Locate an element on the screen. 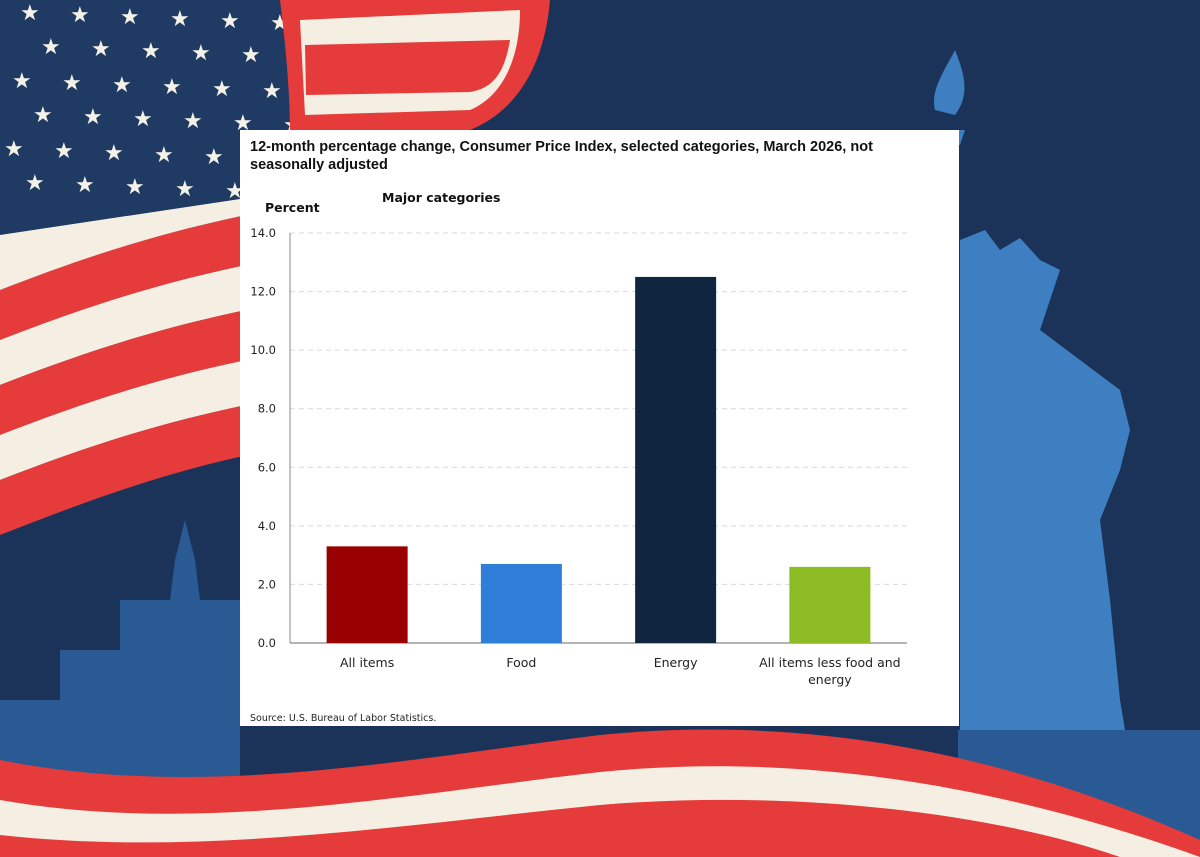  y-tick-label: 14.0 is located at coordinates (263, 233).